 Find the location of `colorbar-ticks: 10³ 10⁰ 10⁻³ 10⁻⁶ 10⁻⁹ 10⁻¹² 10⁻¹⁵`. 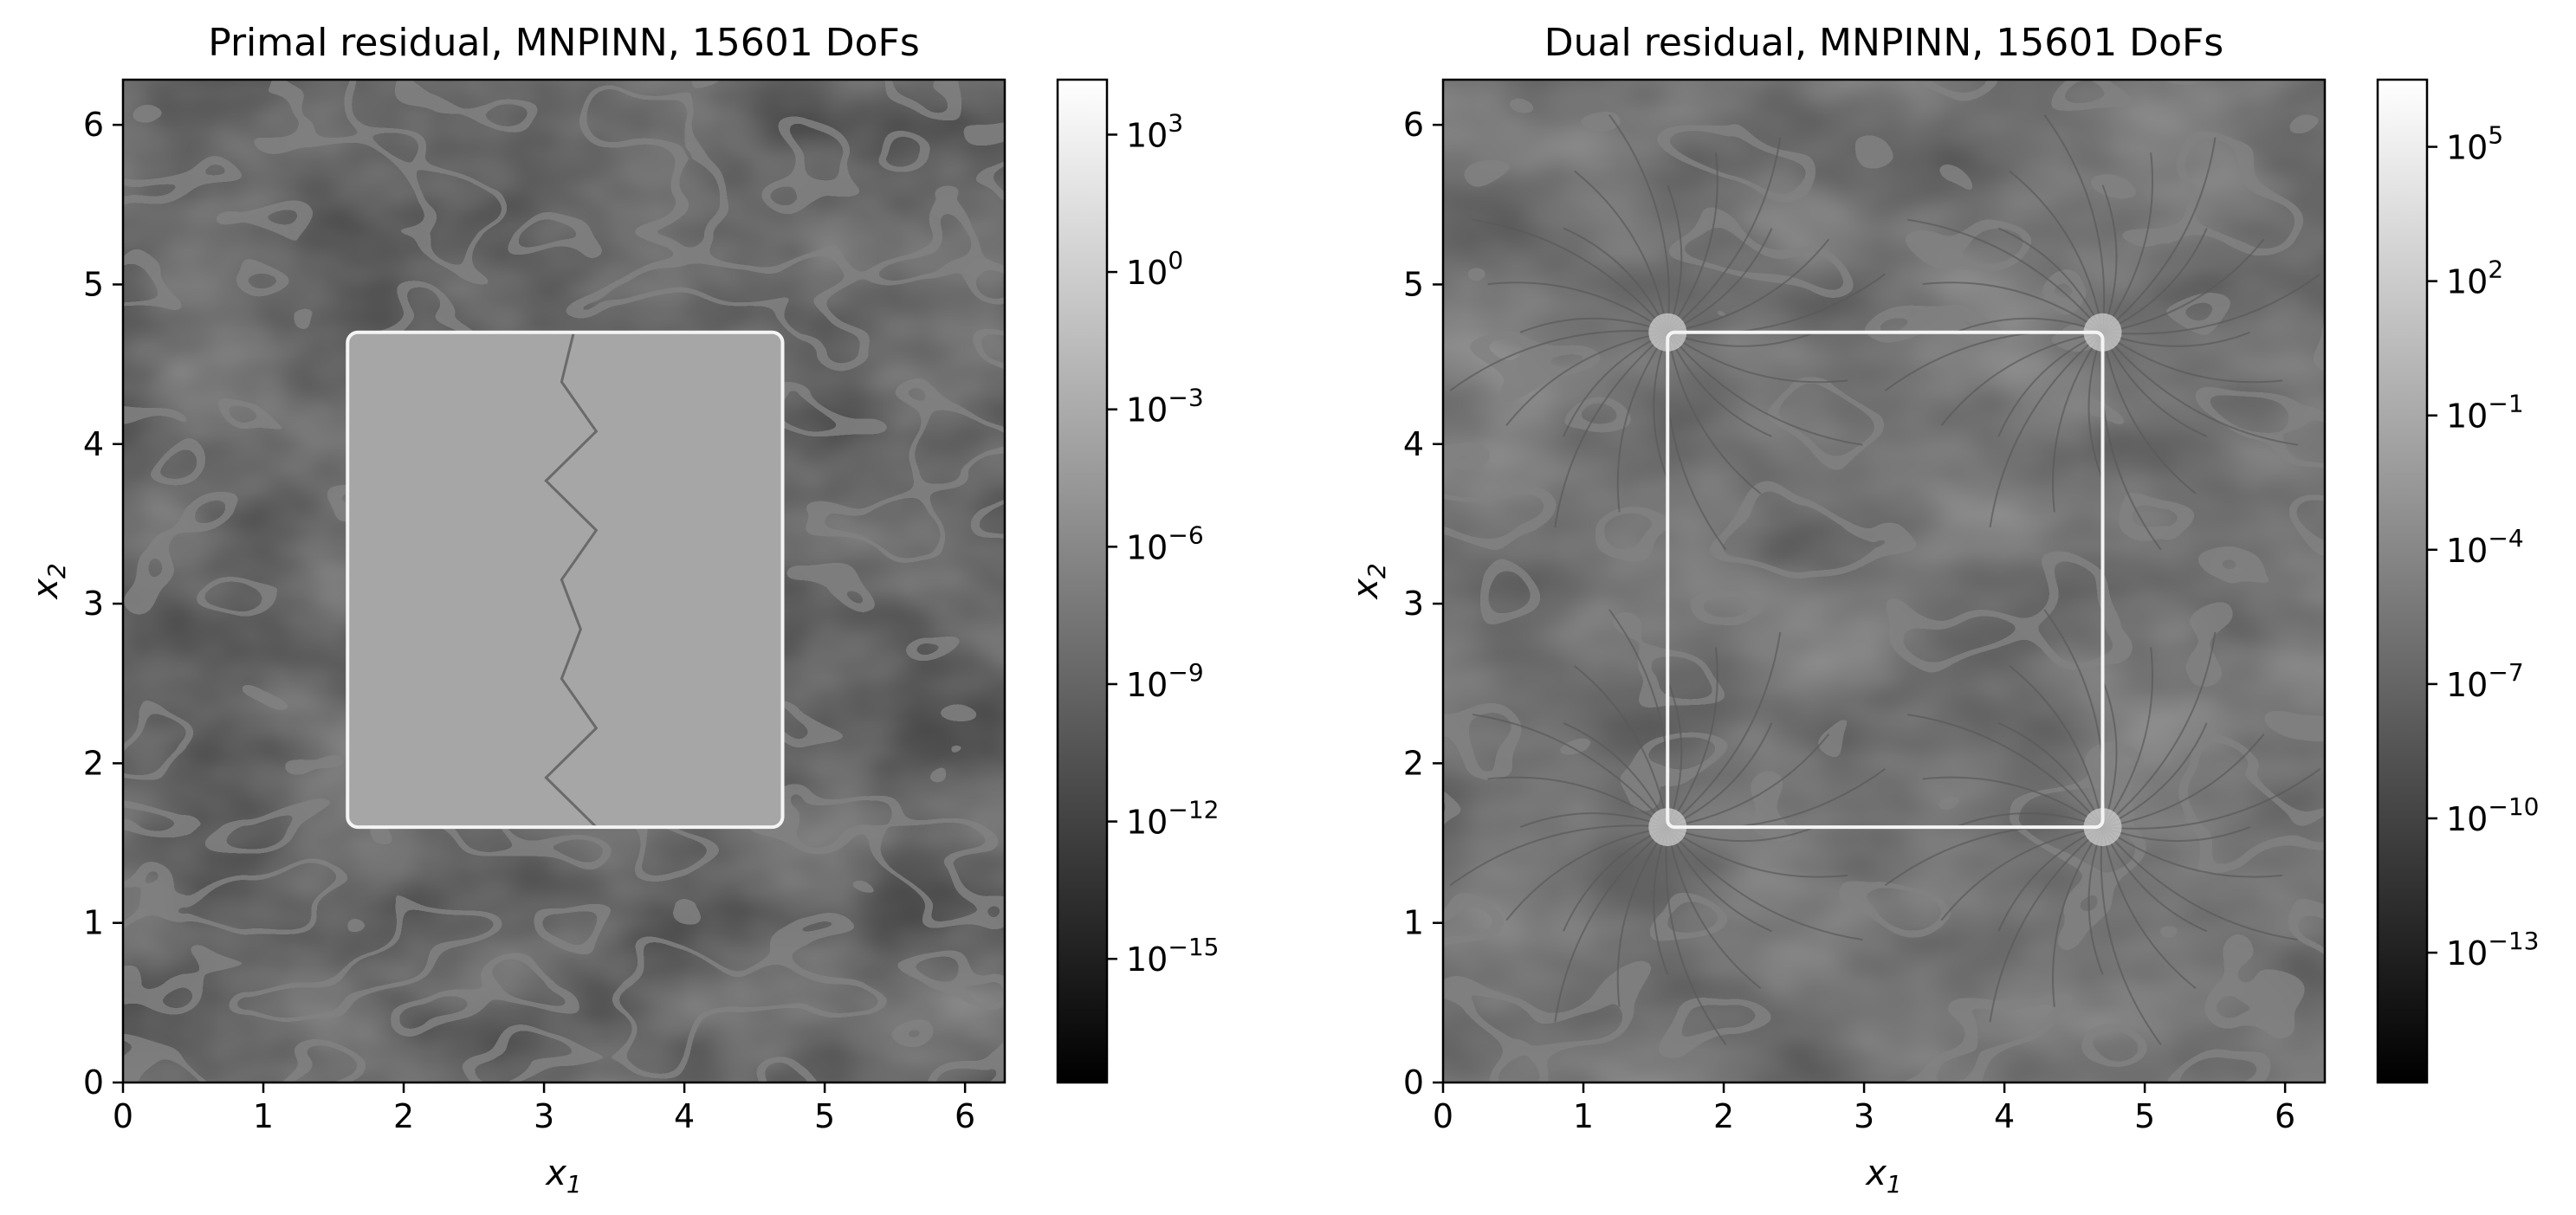

colorbar-ticks: 10³ 10⁰ 10⁻³ 10⁻⁶ 10⁻⁹ 10⁻¹² 10⁻¹⁵ is located at coordinates (1163, 543).